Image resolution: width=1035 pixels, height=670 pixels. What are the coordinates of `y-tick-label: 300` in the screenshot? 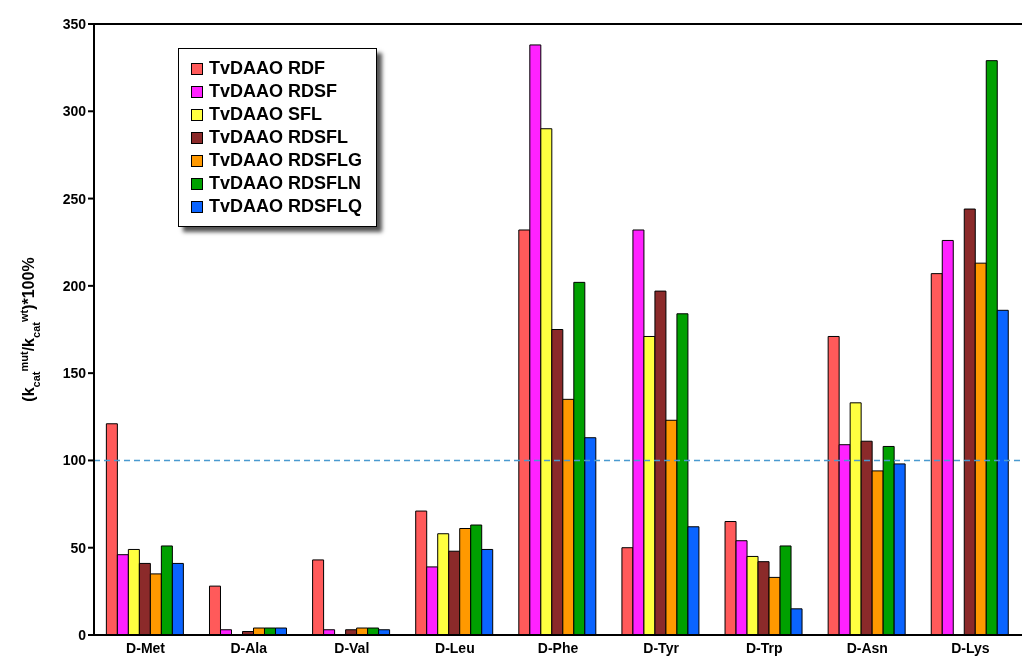 It's located at (74, 111).